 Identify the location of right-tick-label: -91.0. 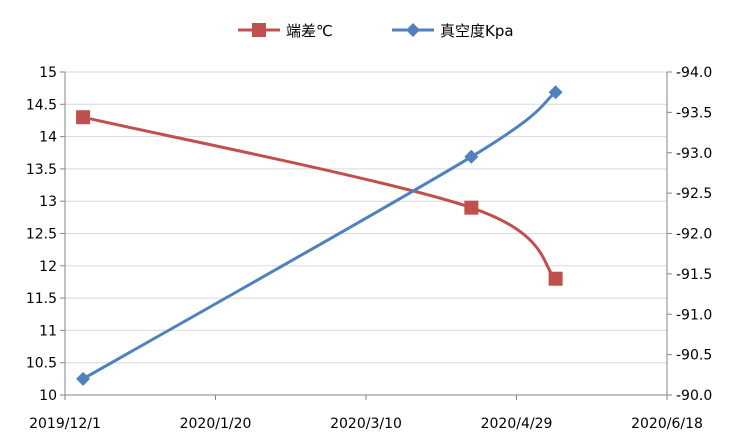
(694, 315).